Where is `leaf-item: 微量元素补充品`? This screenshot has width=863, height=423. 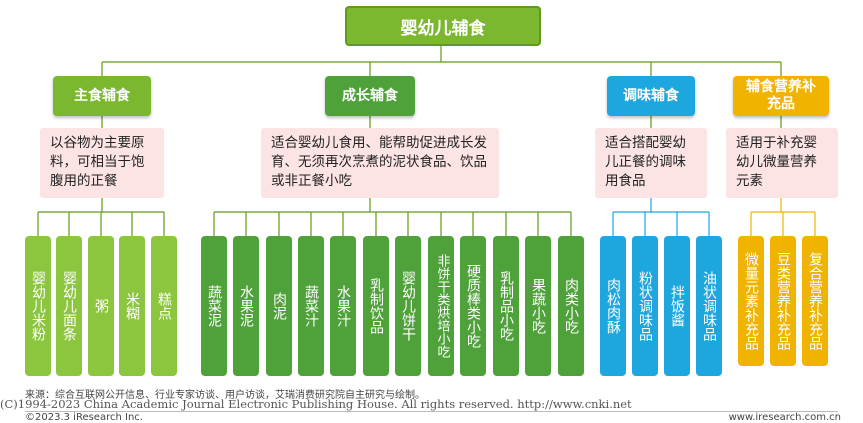 leaf-item: 微量元素补充品 is located at coordinates (751, 301).